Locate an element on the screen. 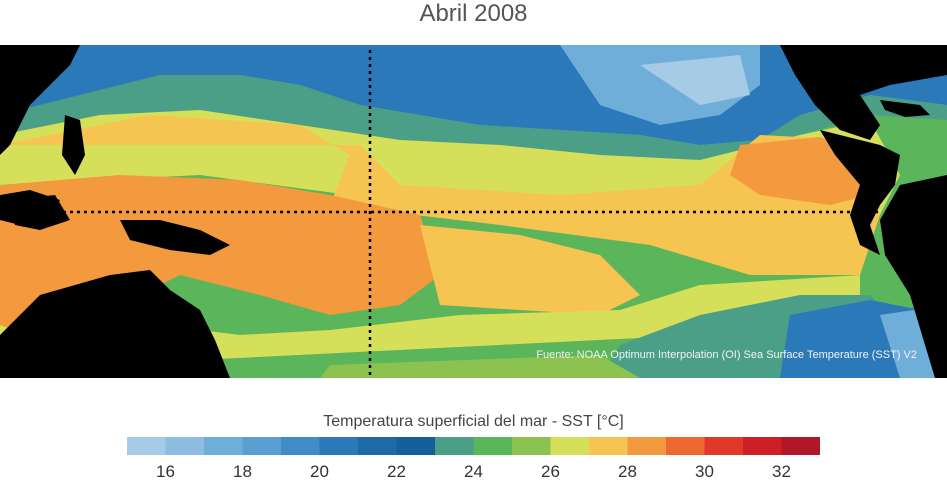 This screenshot has height=482, width=947. central-america-landmass is located at coordinates (860, 192).